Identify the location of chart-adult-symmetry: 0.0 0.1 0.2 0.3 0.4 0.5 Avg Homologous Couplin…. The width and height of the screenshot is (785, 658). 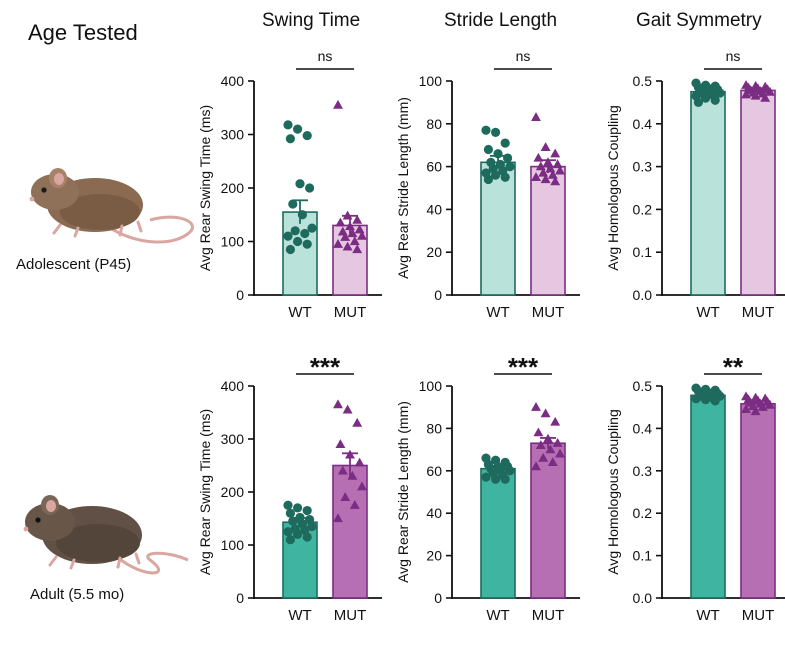
(695, 488).